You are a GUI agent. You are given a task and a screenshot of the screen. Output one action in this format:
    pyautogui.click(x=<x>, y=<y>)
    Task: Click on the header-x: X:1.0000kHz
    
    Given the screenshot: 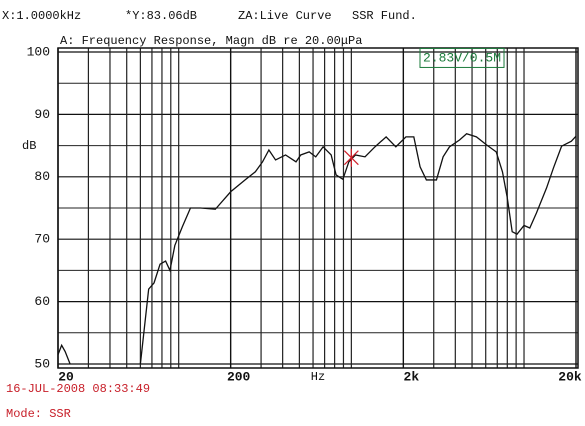 What is the action you would take?
    pyautogui.click(x=41, y=16)
    